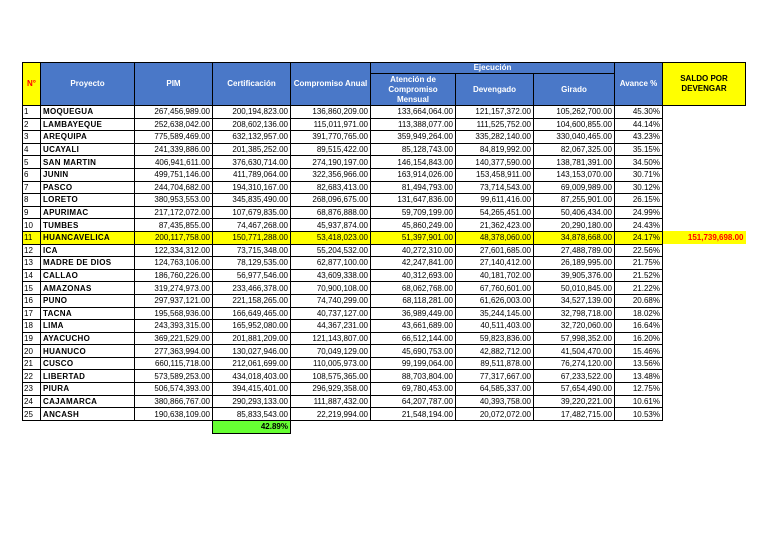  Describe the element at coordinates (494, 149) in the screenshot. I see `accrued: 84,819,992.00` at that location.